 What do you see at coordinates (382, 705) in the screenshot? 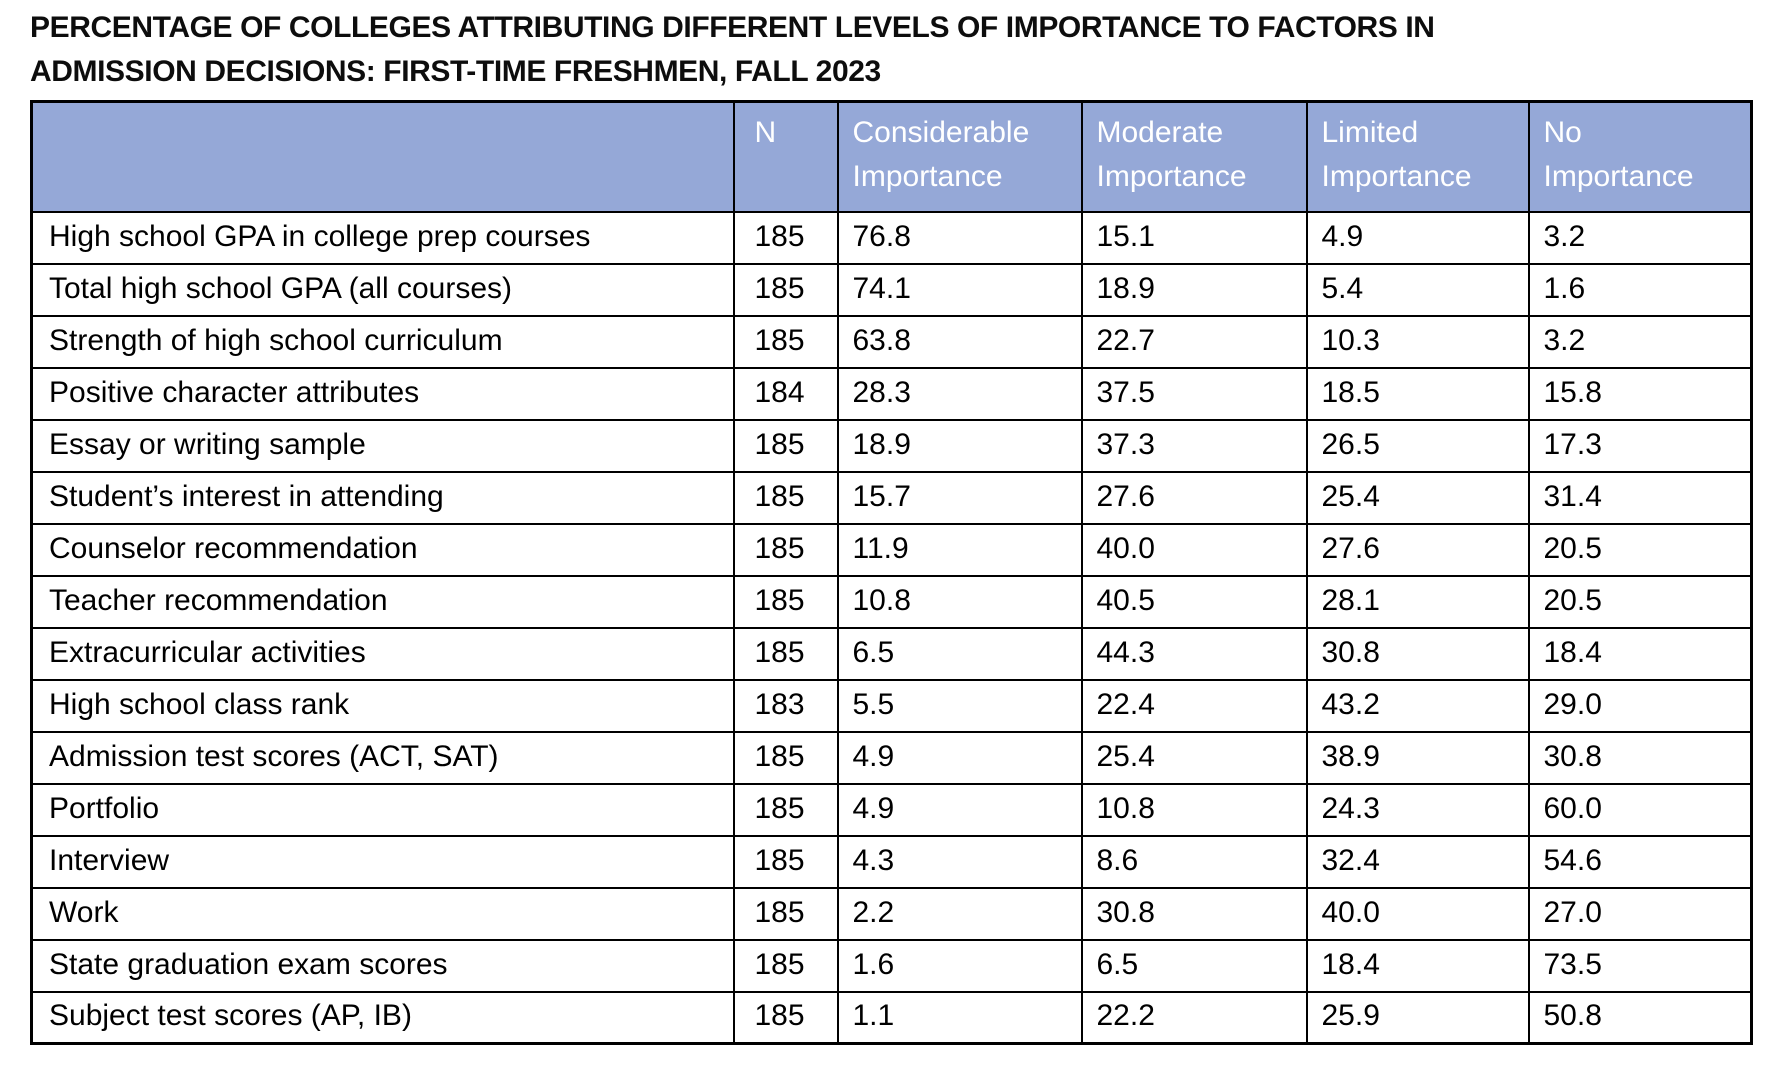
I see `factor-cell: High school class rank` at bounding box center [382, 705].